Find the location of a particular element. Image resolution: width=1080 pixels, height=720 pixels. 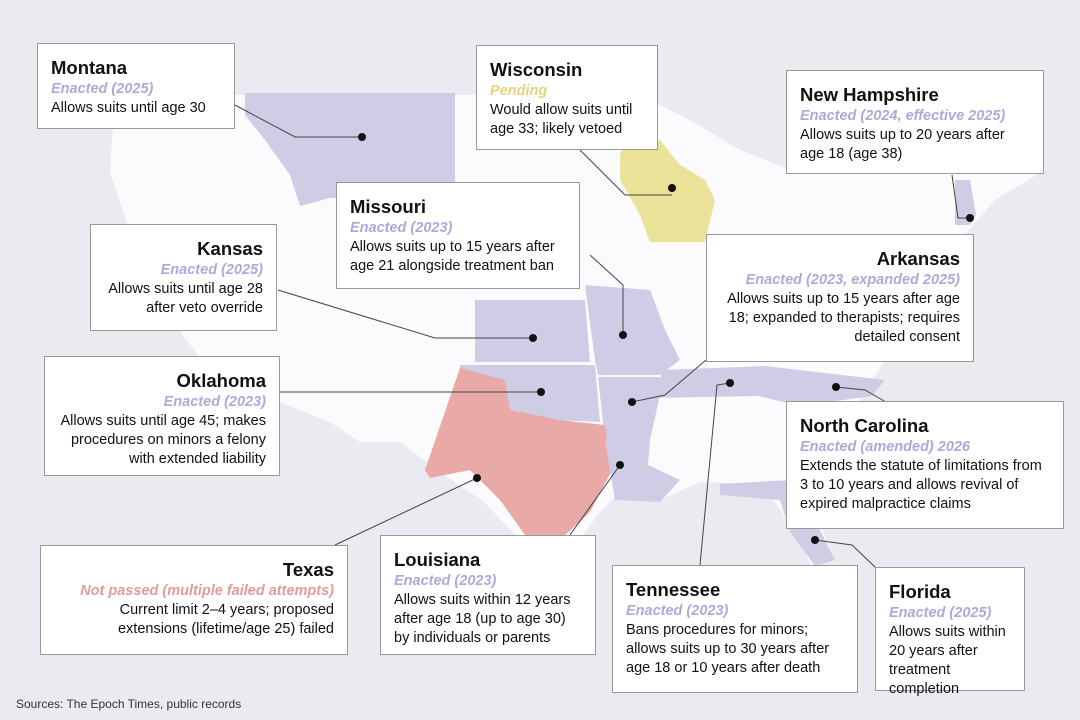

state-tennessee is located at coordinates (707, 382).